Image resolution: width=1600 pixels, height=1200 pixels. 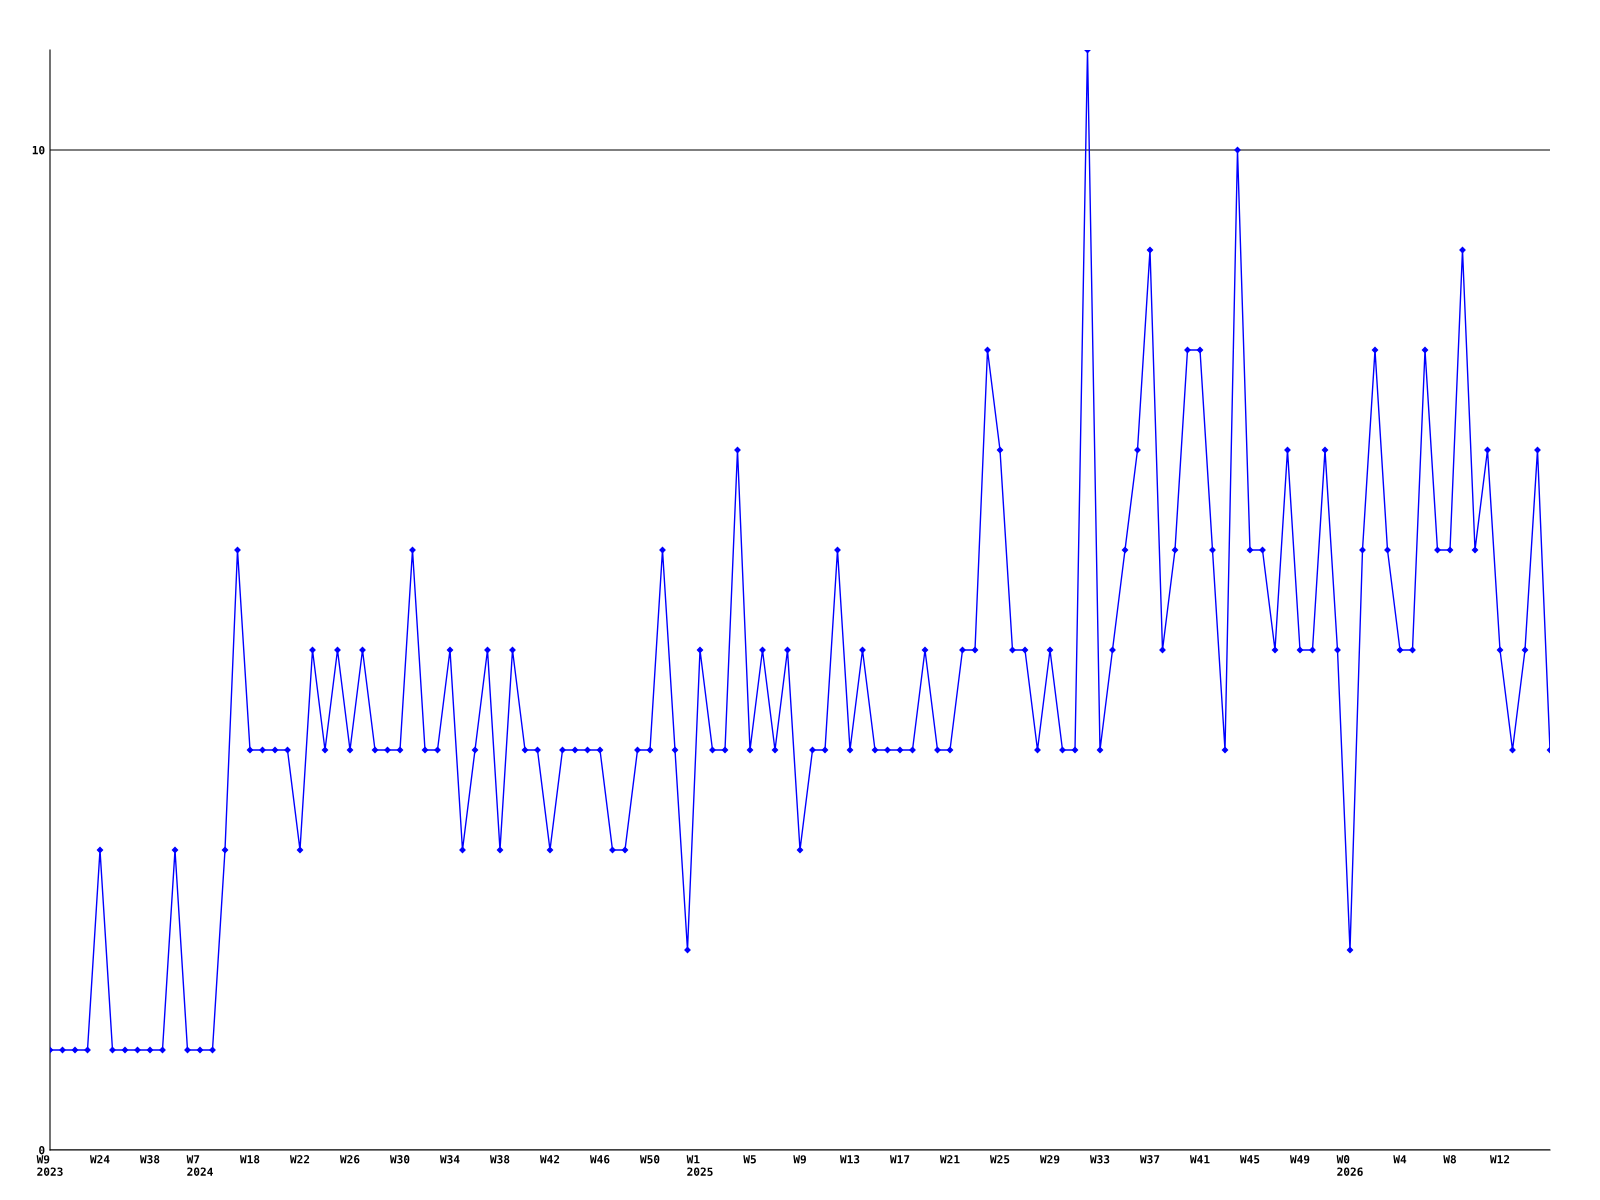 I want to click on x-tick-label: W5, so click(x=749, y=1159).